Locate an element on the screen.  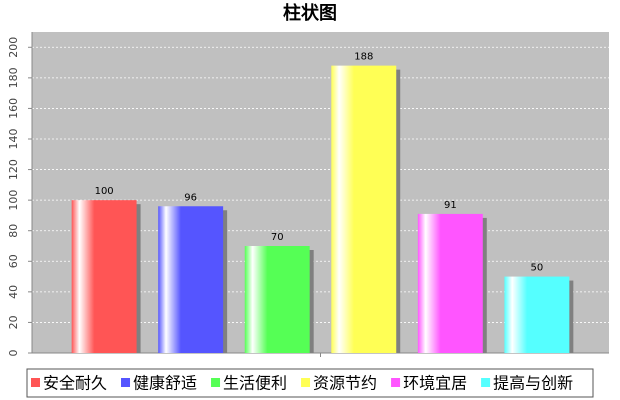
value-label: 50 is located at coordinates (537, 268).